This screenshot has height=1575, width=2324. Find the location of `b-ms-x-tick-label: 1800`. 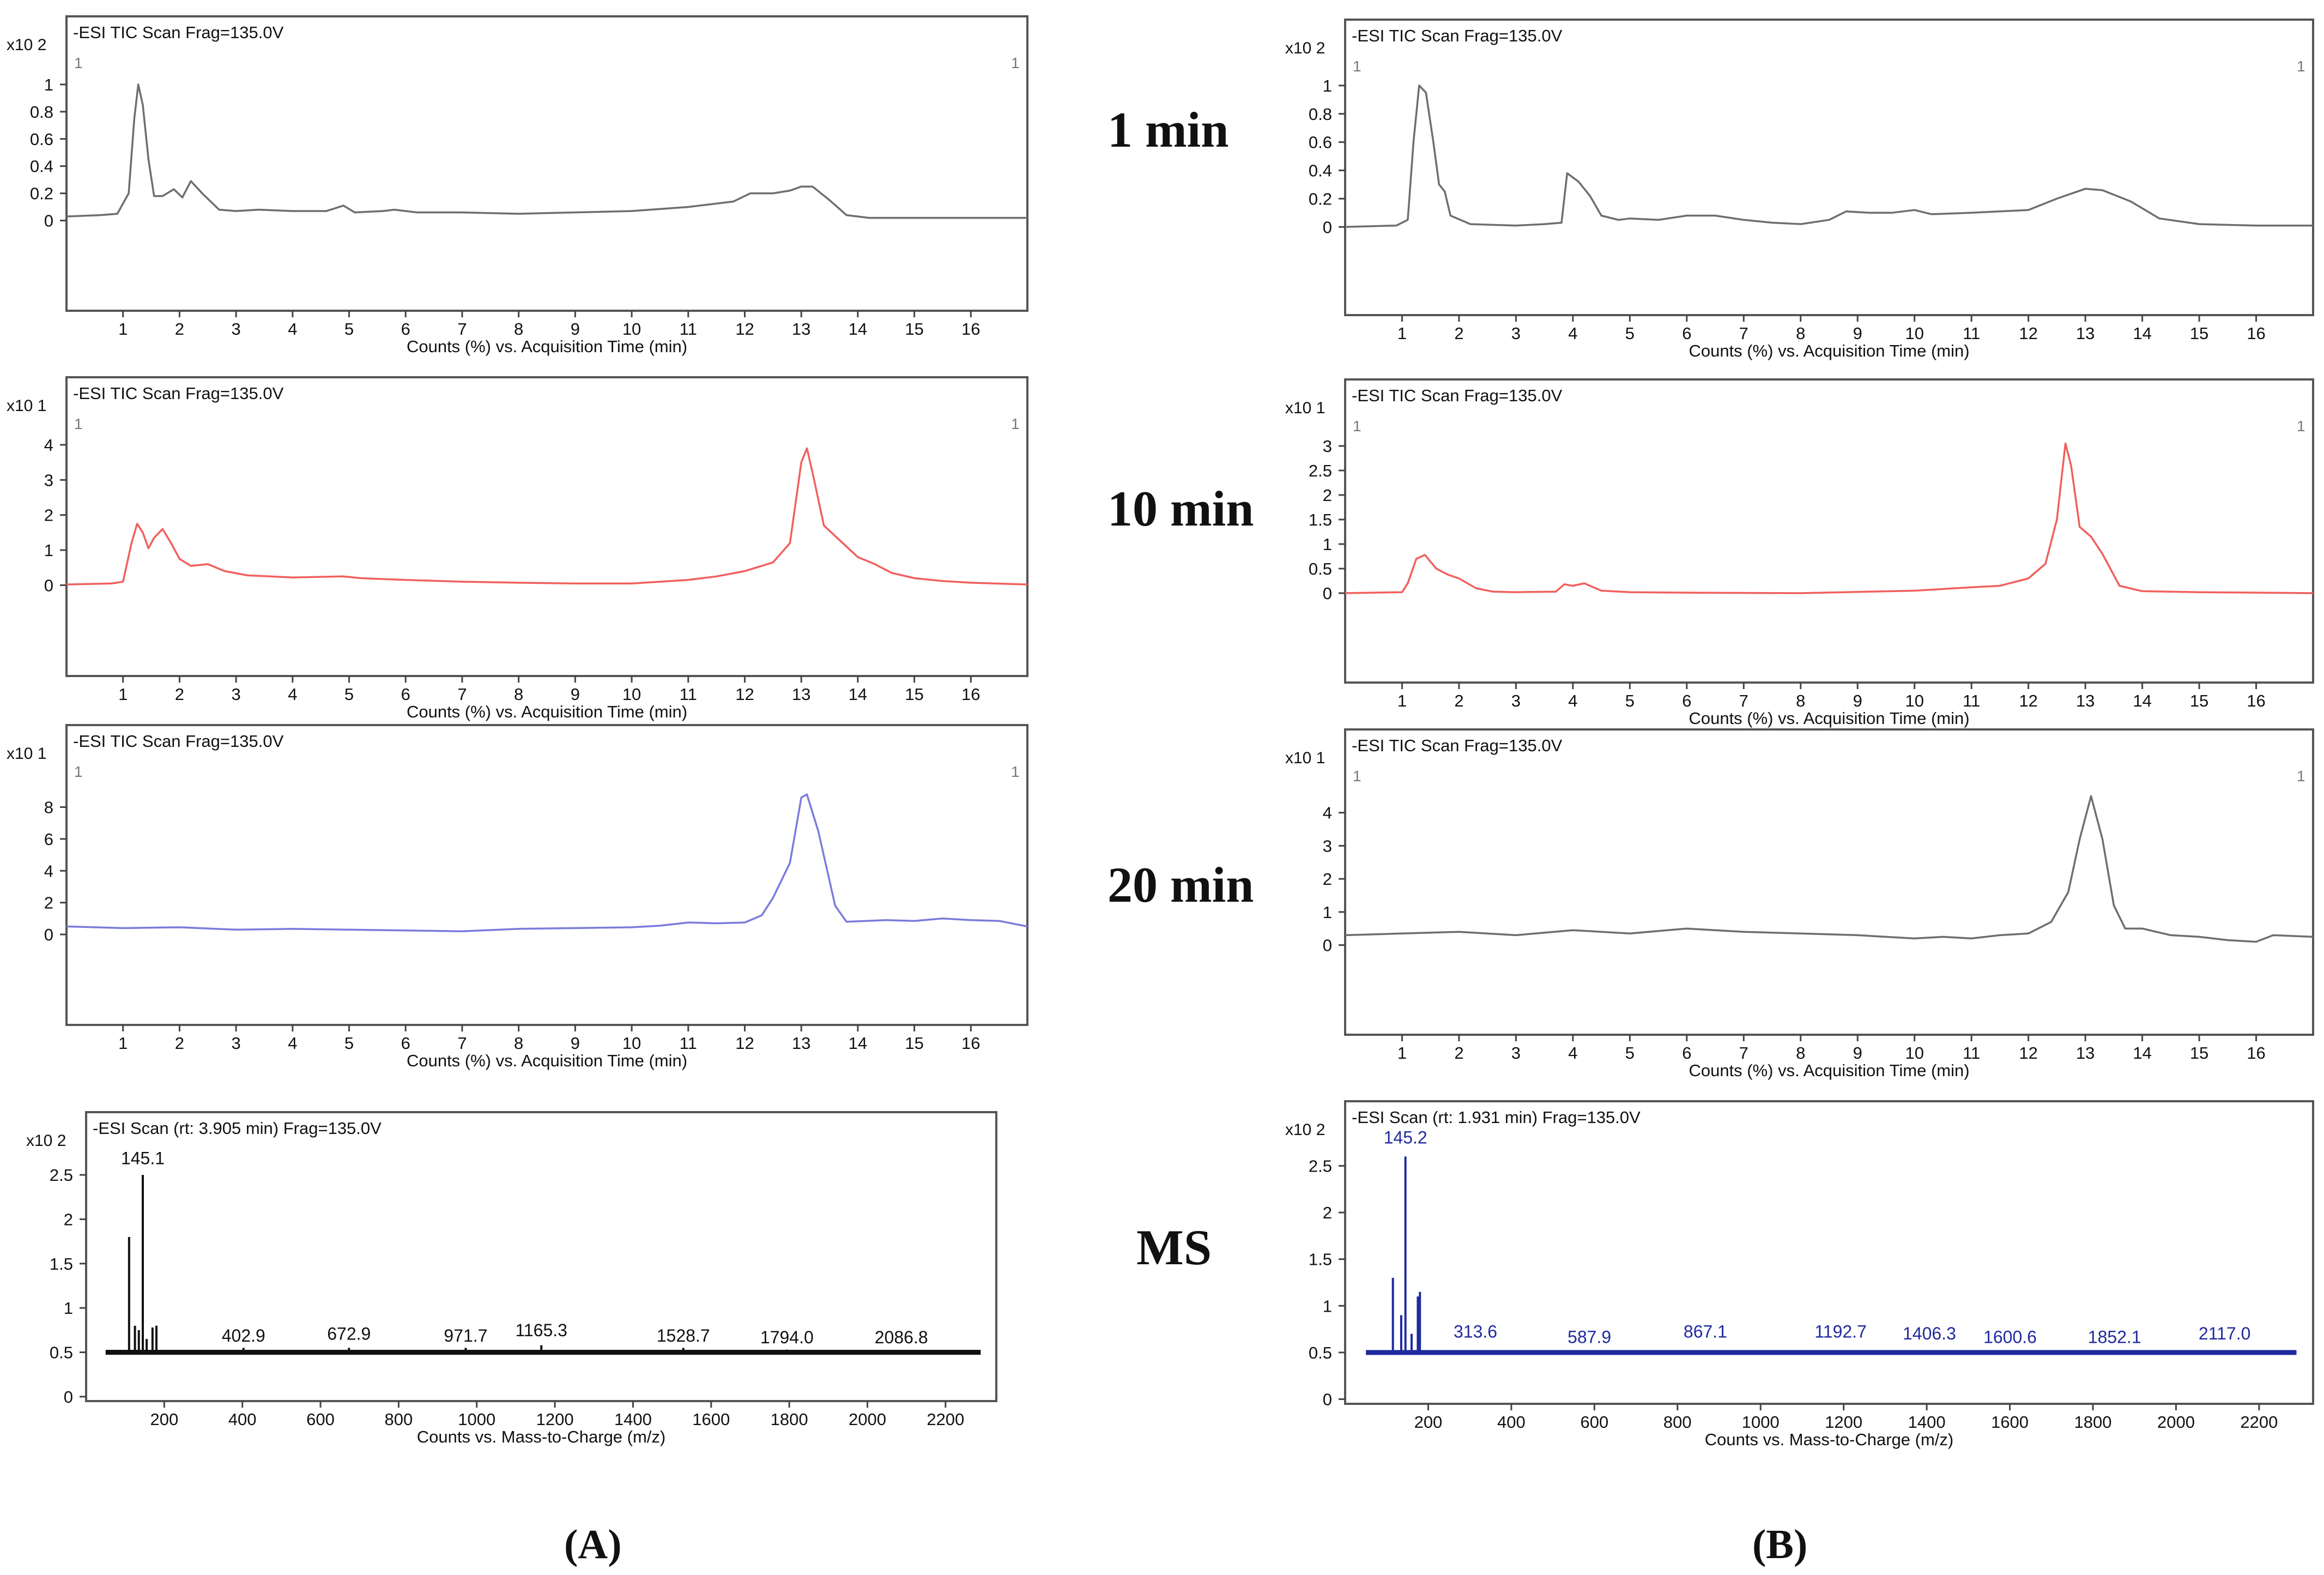

b-ms-x-tick-label: 1800 is located at coordinates (2093, 1422).